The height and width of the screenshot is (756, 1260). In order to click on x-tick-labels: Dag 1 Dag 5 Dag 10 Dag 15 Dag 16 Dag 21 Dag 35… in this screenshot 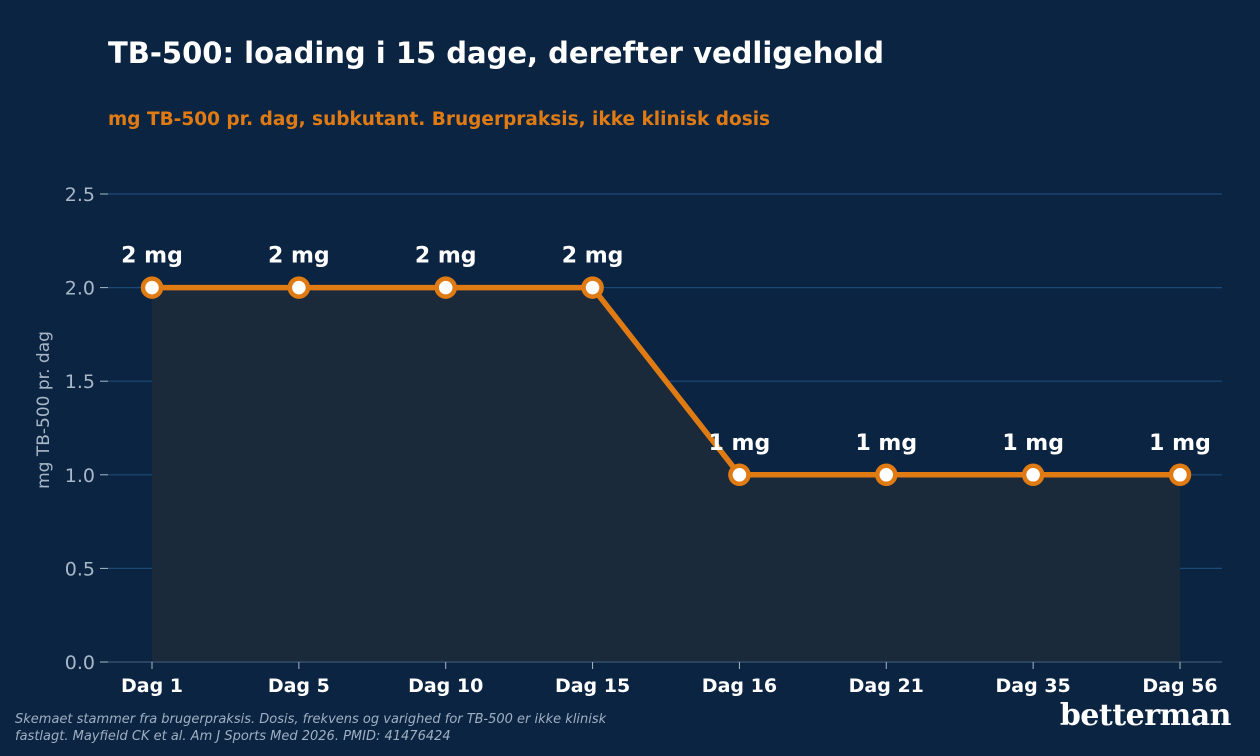, I will do `click(669, 686)`.